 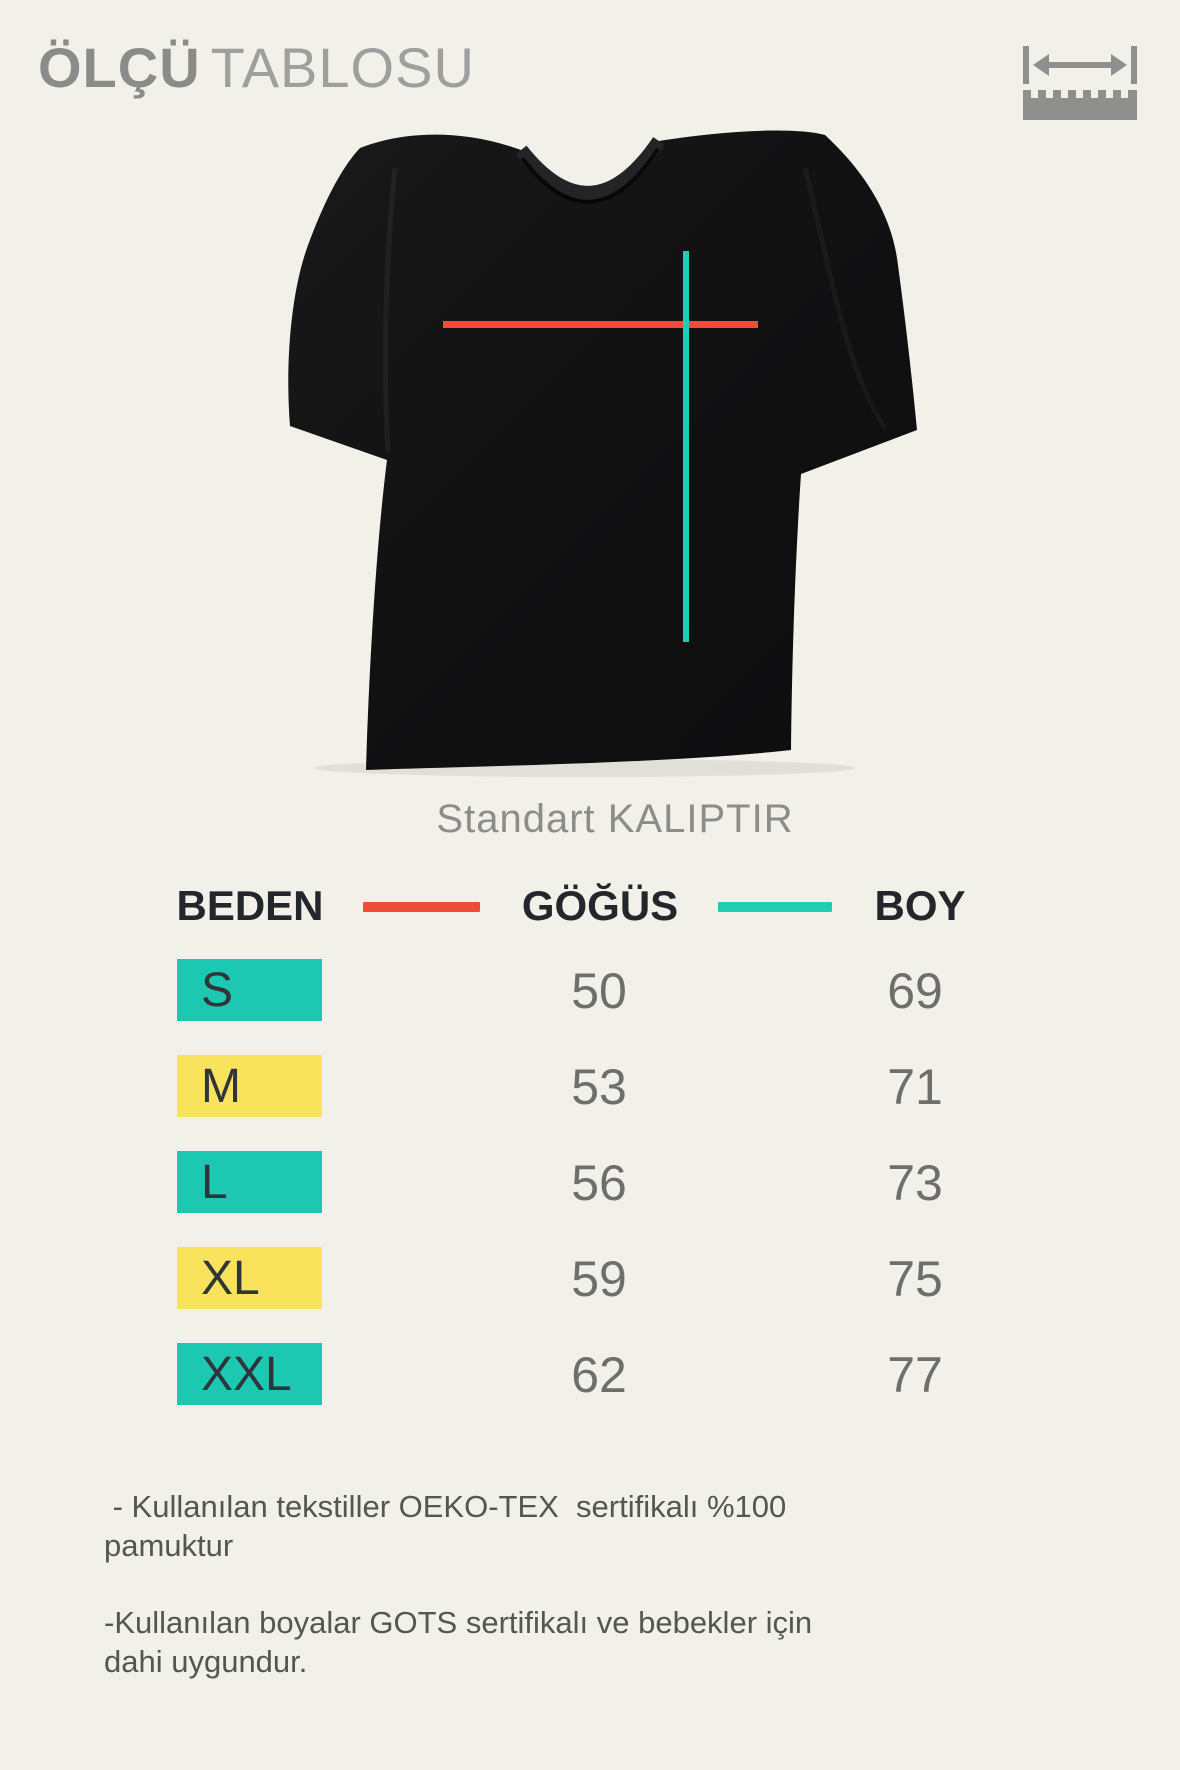 What do you see at coordinates (119, 67) in the screenshot?
I see `page-title-bold: ÖLÇÜ` at bounding box center [119, 67].